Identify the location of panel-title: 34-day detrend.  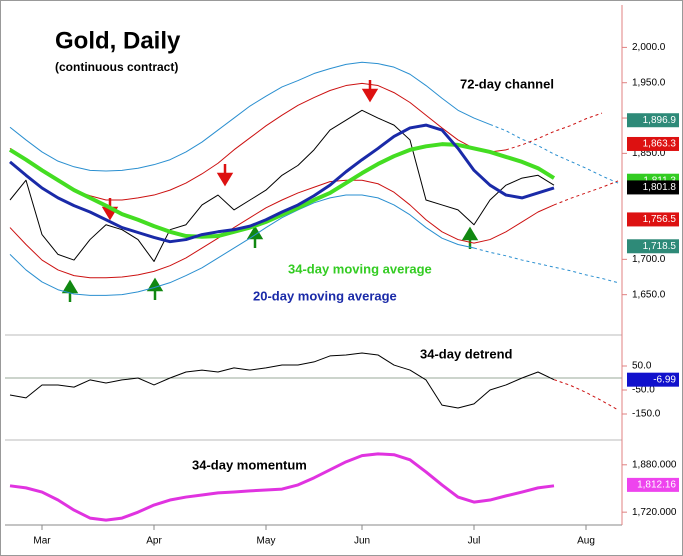
(466, 353).